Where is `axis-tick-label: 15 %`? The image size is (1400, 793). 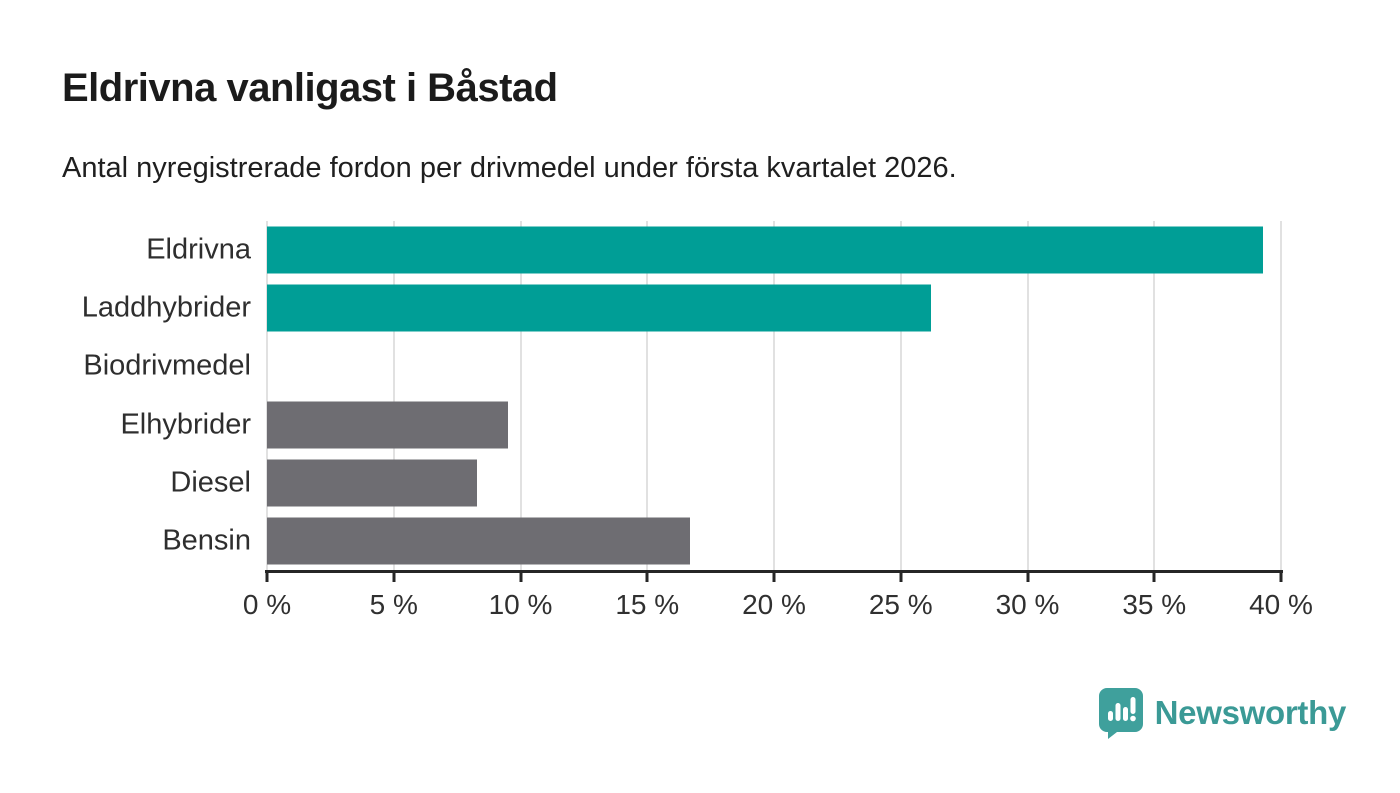 axis-tick-label: 15 % is located at coordinates (647, 604).